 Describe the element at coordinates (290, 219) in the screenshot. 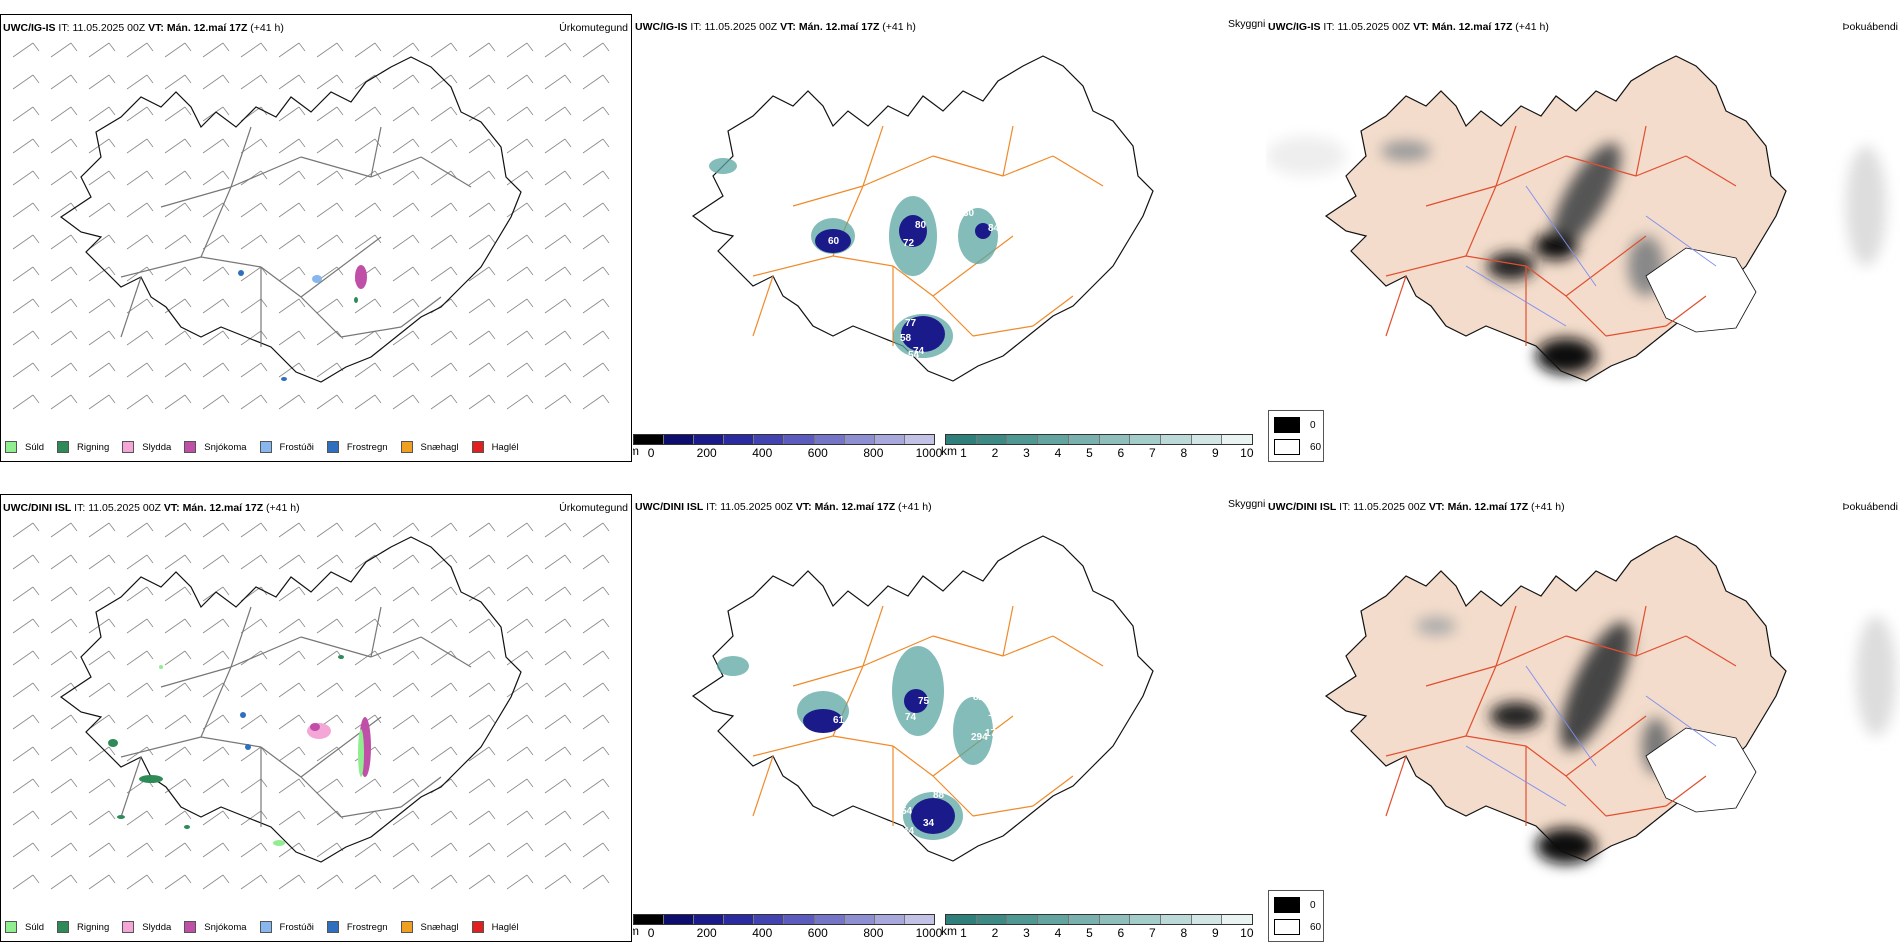

I see `iceland-coastline` at that location.